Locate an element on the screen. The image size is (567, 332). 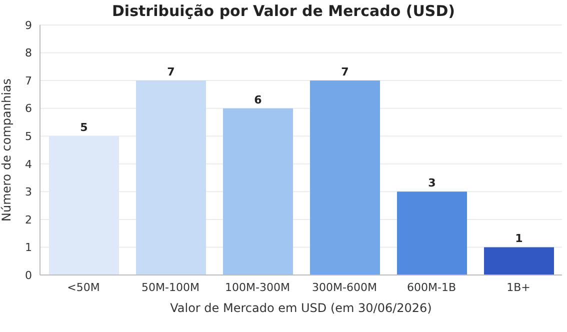
y-tick-label: 4 is located at coordinates (28, 164).